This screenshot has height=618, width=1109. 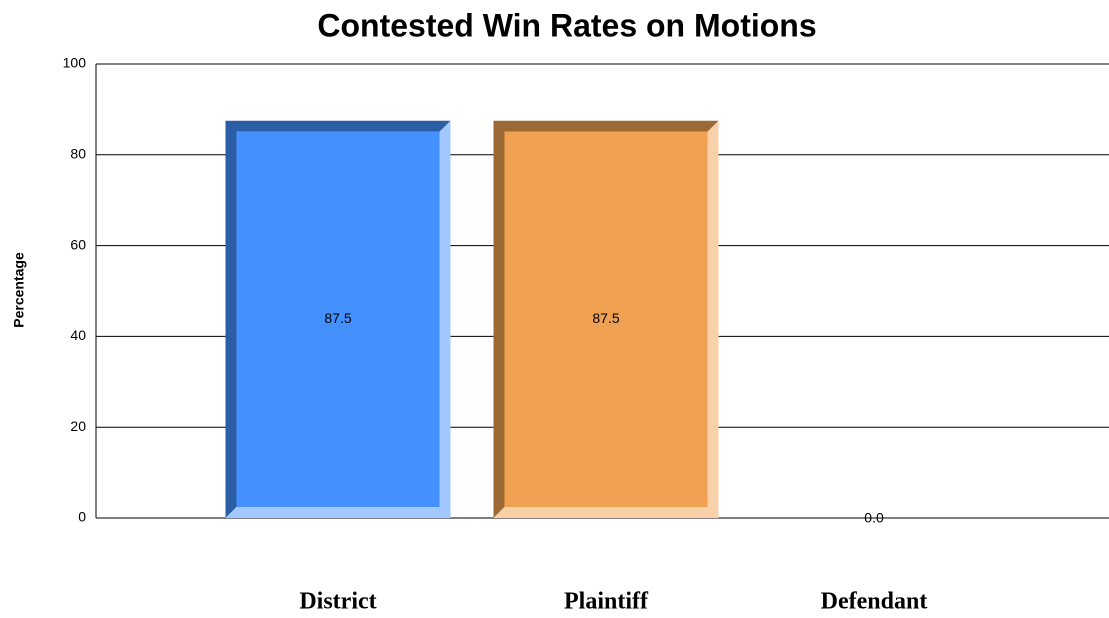 I want to click on y-tick-label: 40, so click(x=78, y=335).